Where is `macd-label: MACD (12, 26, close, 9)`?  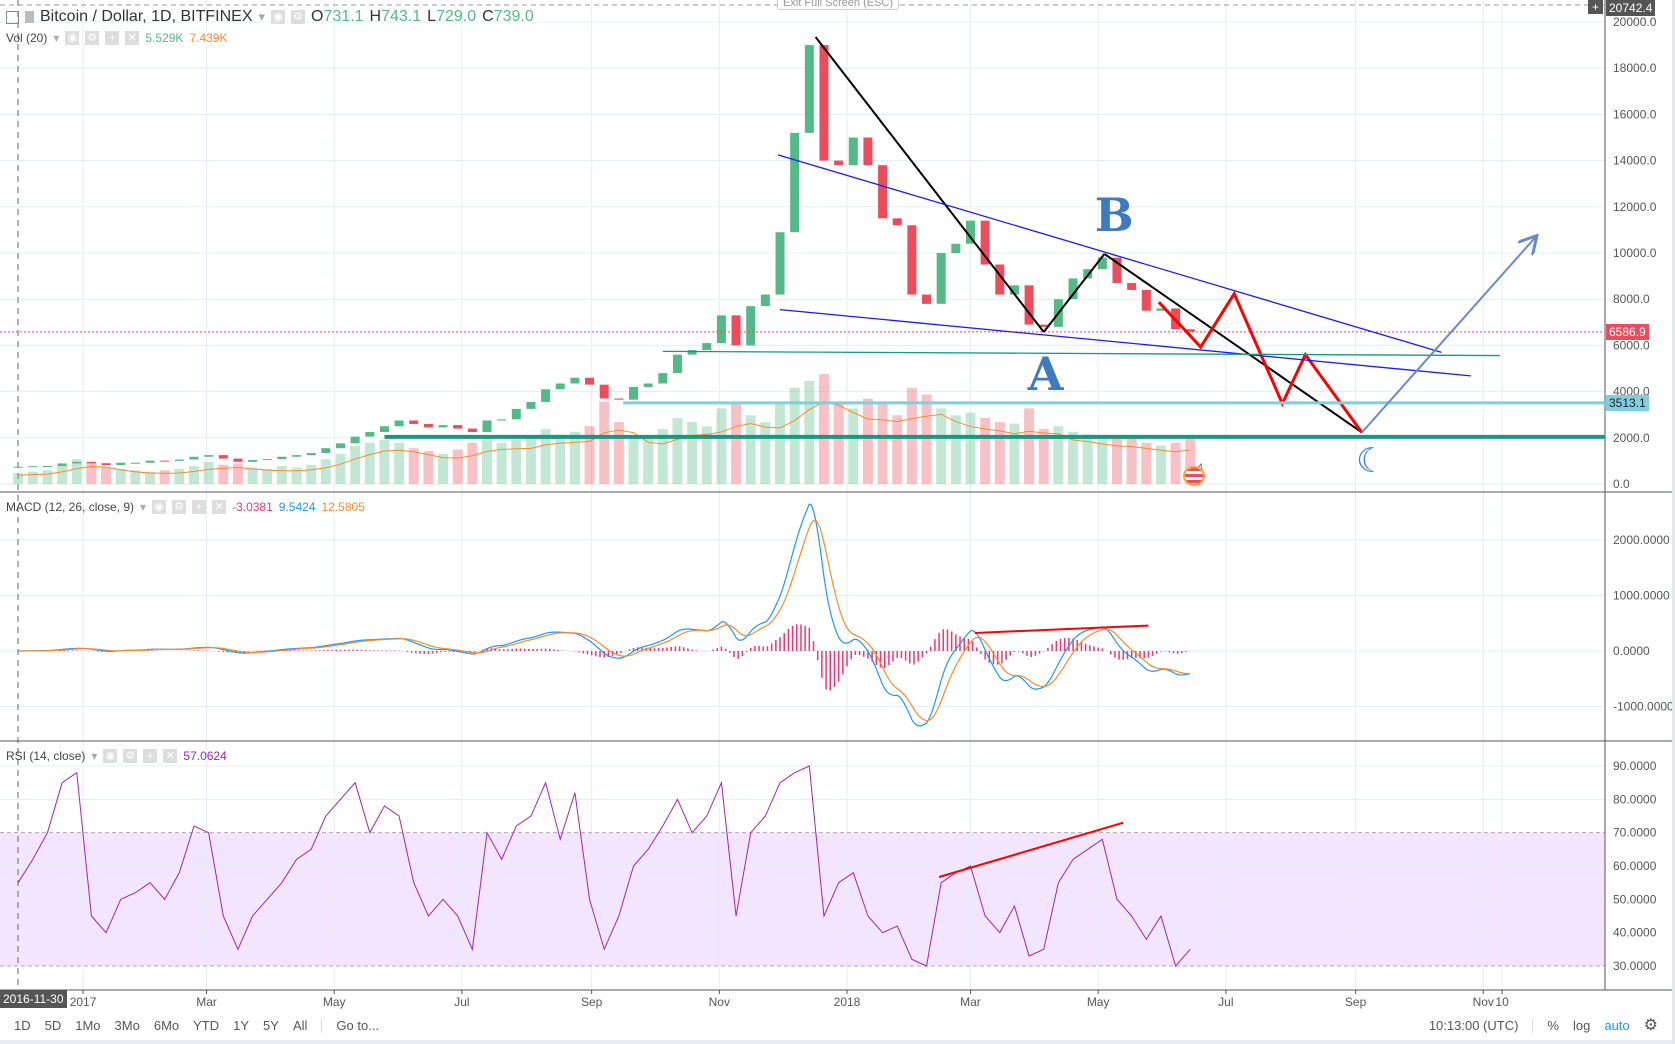
macd-label: MACD (12, 26, close, 9) is located at coordinates (70, 507).